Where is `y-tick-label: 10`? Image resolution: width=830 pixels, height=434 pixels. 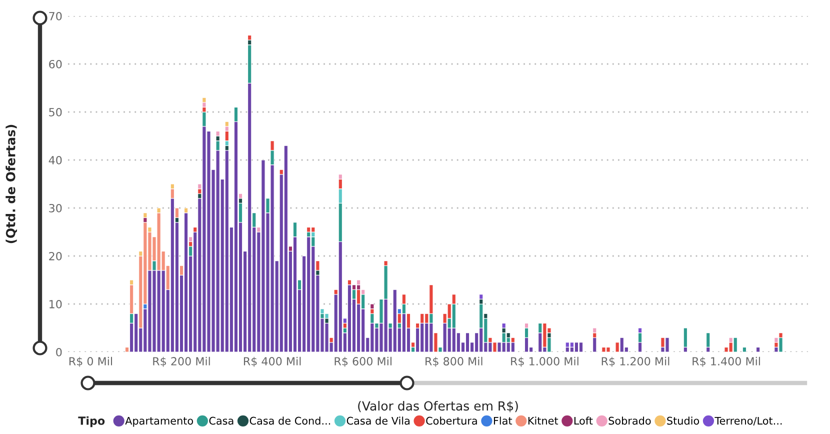 y-tick-label: 10 is located at coordinates (56, 304).